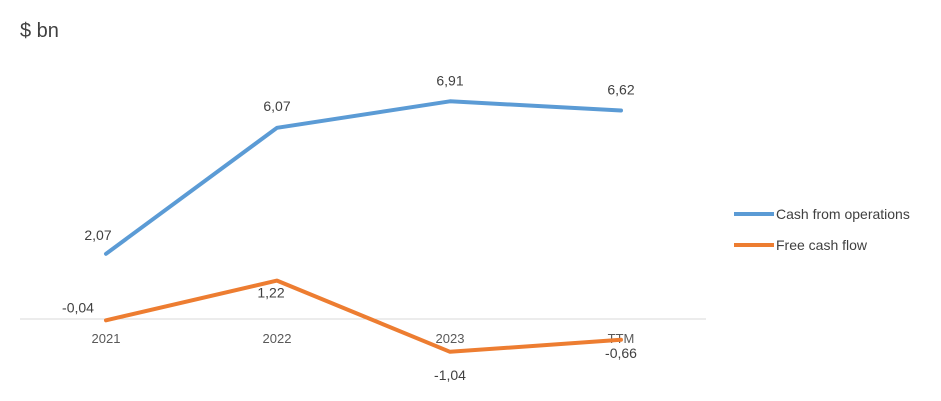 The width and height of the screenshot is (941, 401). Describe the element at coordinates (277, 338) in the screenshot. I see `x-tick-label-2022: 2022` at that location.